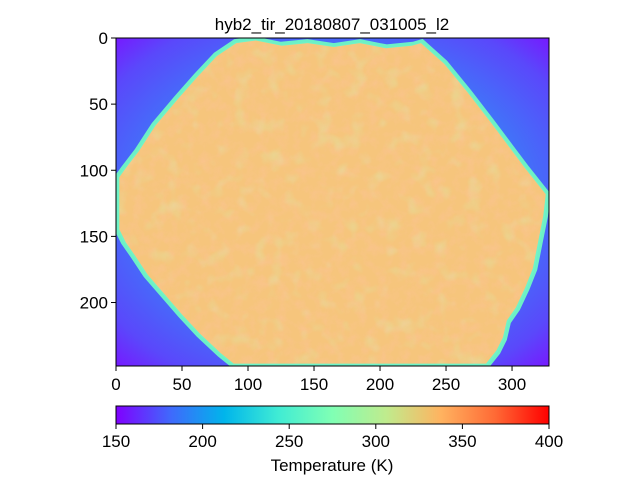  What do you see at coordinates (248, 384) in the screenshot?
I see `x-tick-label: 100` at bounding box center [248, 384].